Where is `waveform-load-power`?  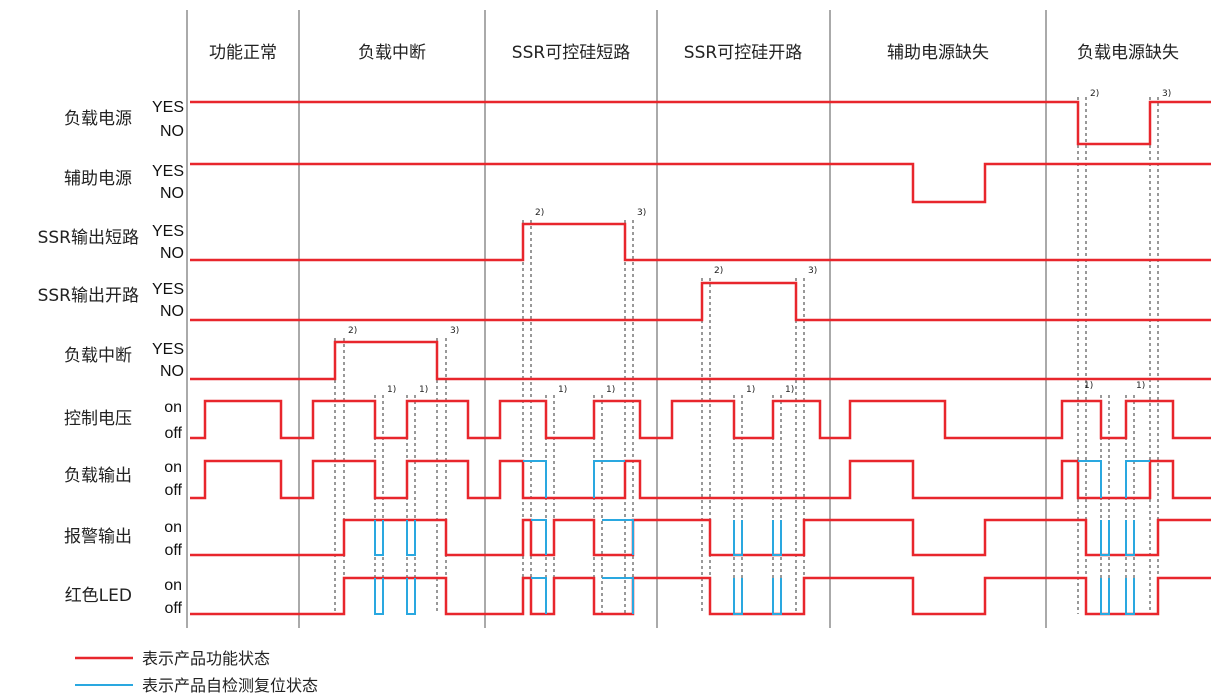
waveform-load-power is located at coordinates (700, 123).